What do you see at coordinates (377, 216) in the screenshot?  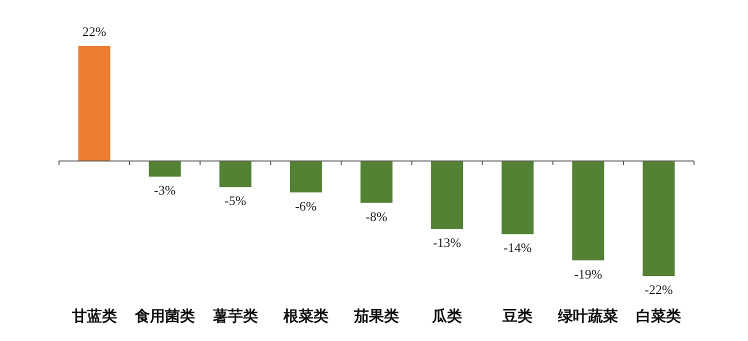 I see `data-label: -8%` at bounding box center [377, 216].